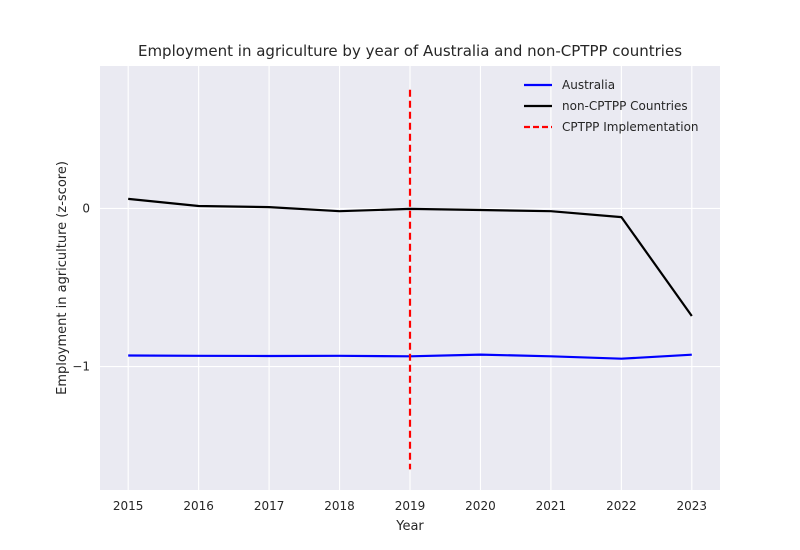  What do you see at coordinates (588, 85) in the screenshot?
I see `legend-label-0: Australia` at bounding box center [588, 85].